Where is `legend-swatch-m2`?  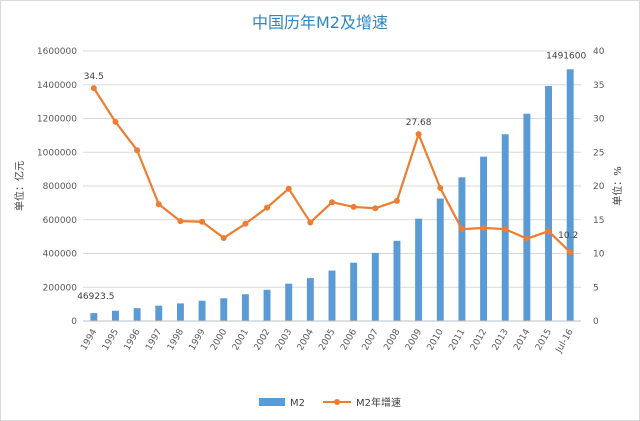 legend-swatch-m2 is located at coordinates (272, 402).